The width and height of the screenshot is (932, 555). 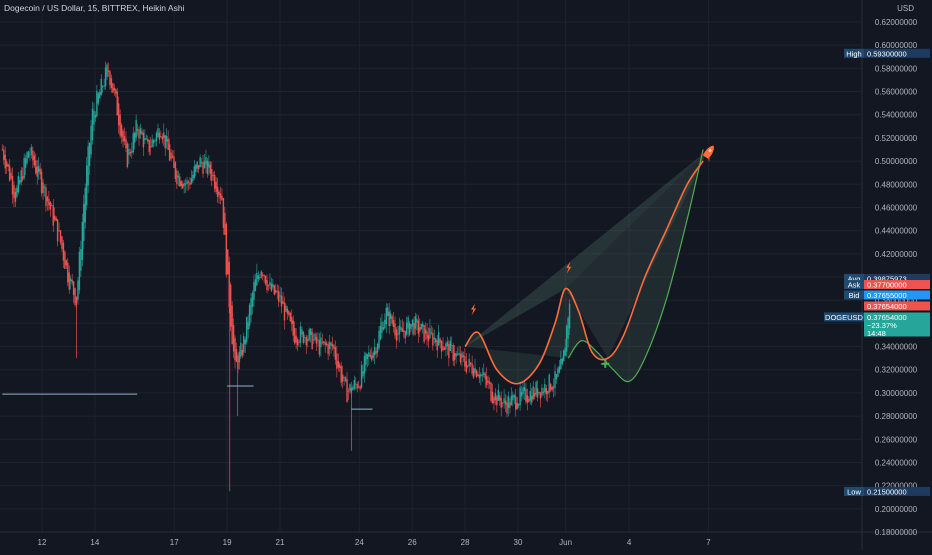 What do you see at coordinates (635, 266) in the screenshot?
I see `projection-curve-green` at bounding box center [635, 266].